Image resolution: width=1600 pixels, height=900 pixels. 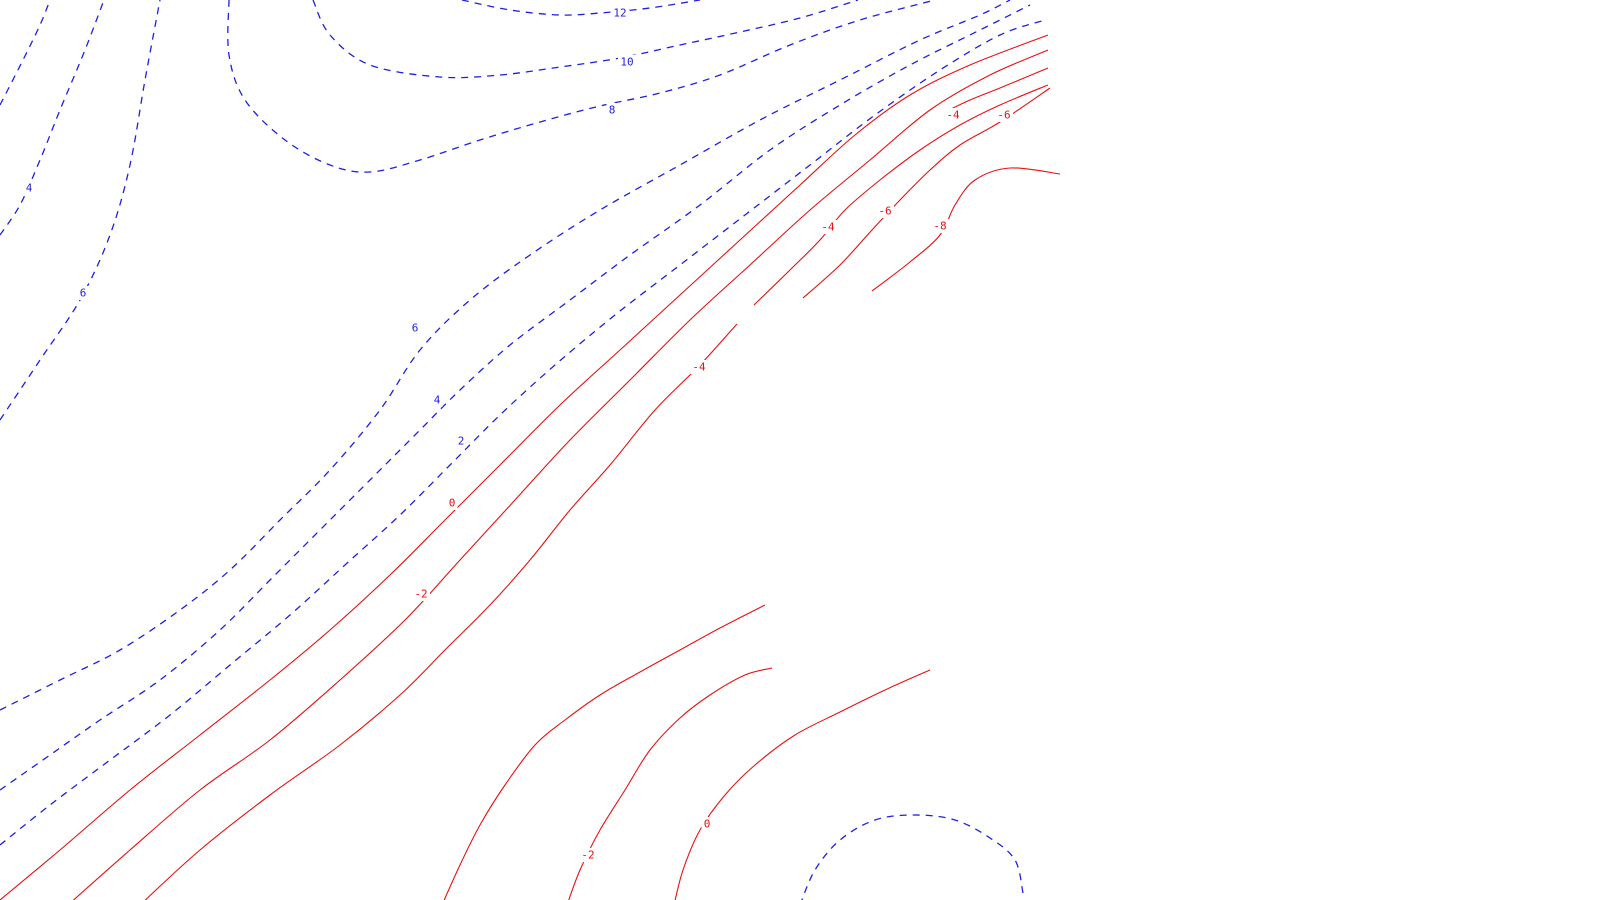 I want to click on contour-label-neg-6-upper: -6, so click(x=885, y=211).